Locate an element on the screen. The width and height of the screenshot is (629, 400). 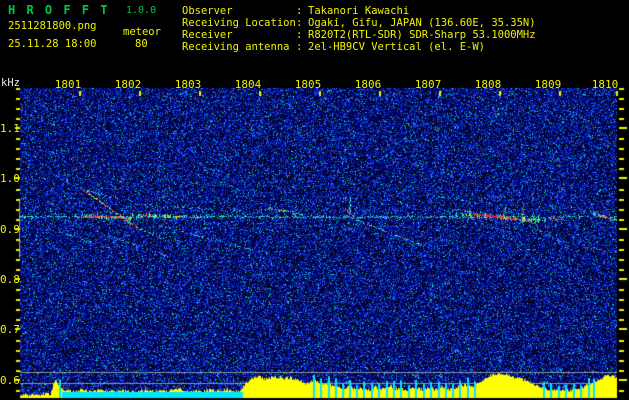
freq-tick-label: 0.9 is located at coordinates (10, 229).